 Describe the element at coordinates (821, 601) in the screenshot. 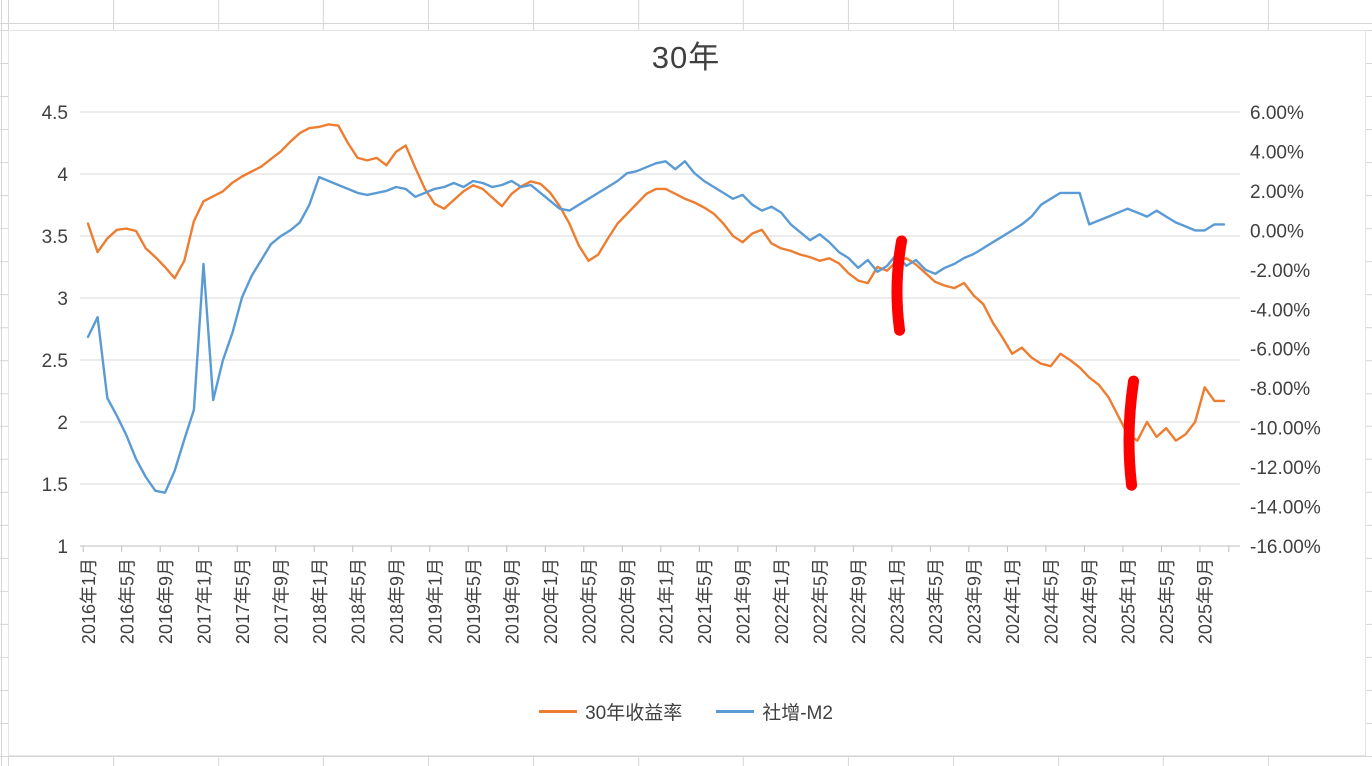

I see `svg-text: 2022年5月` at that location.